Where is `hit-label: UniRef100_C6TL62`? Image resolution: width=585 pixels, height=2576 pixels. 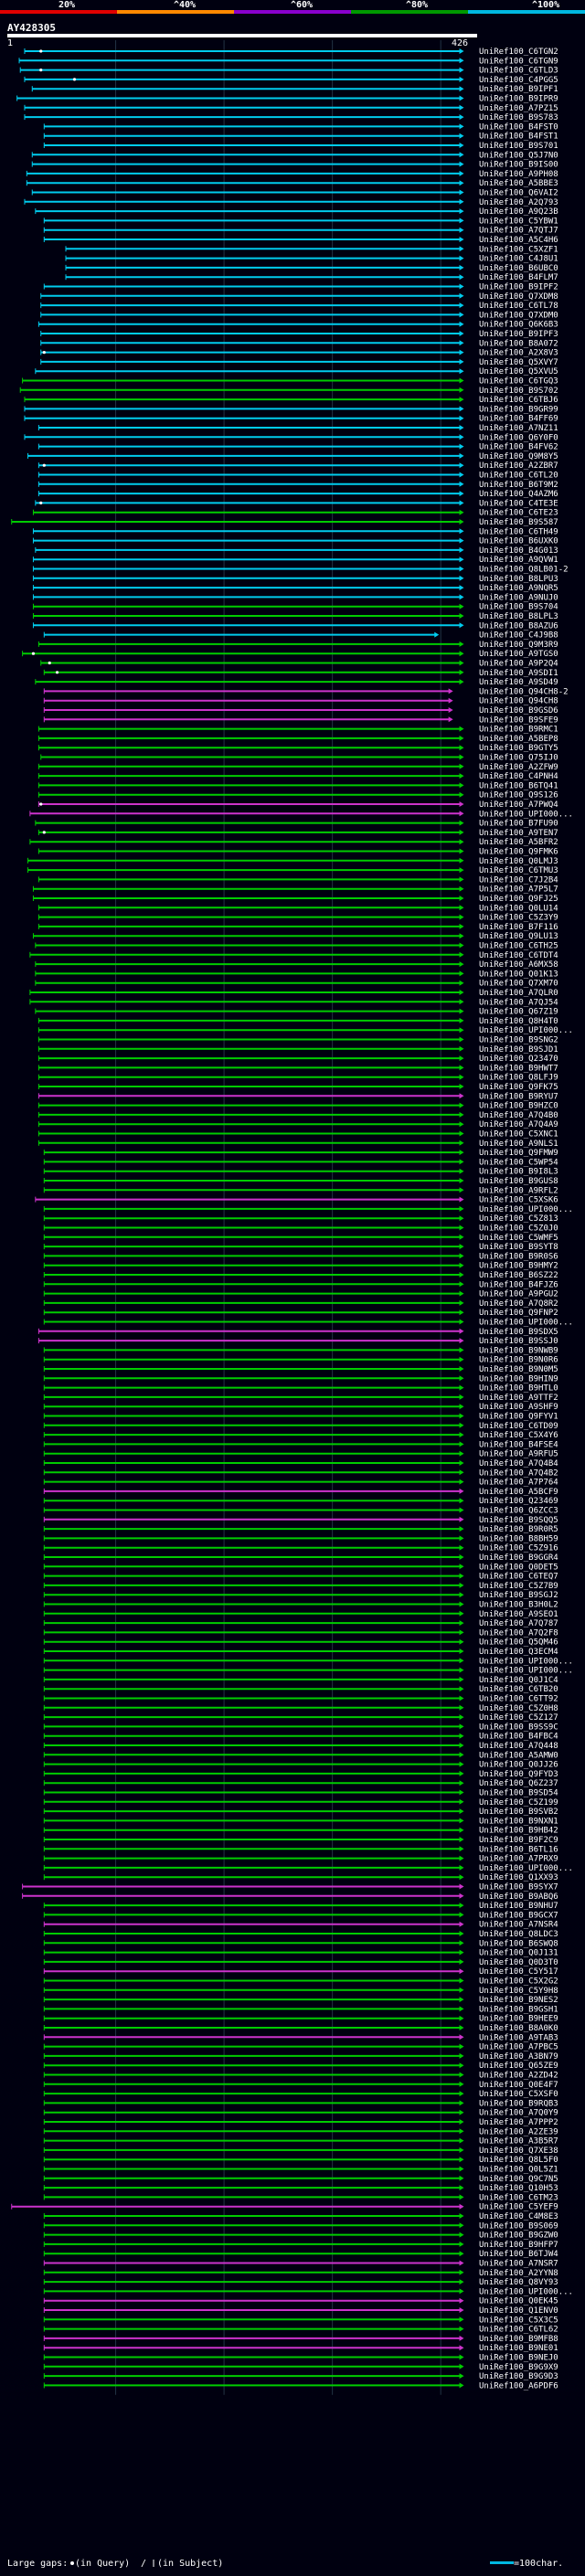 hit-label: UniRef100_C6TL62 is located at coordinates (518, 2330).